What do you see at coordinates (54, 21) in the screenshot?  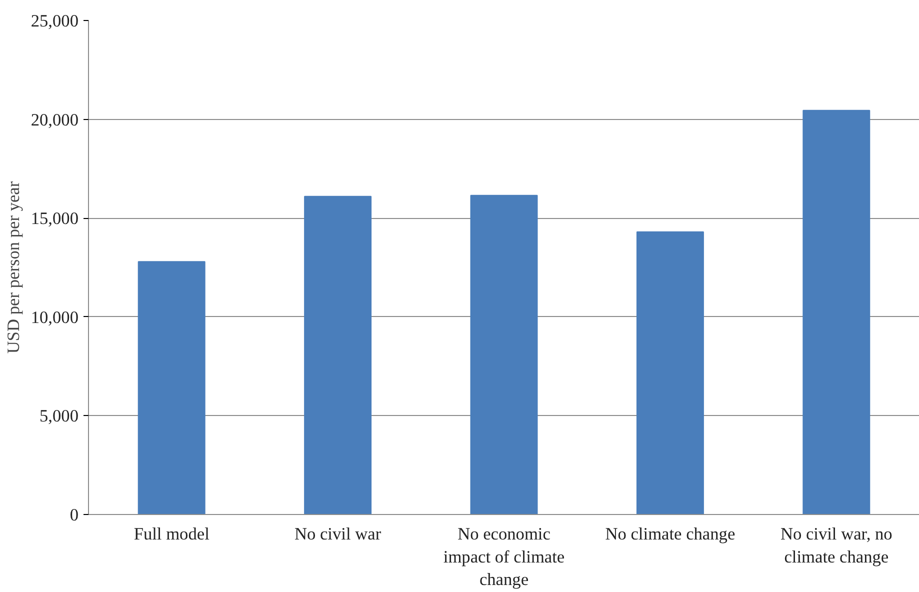 I see `y-tick-label: 25,000` at bounding box center [54, 21].